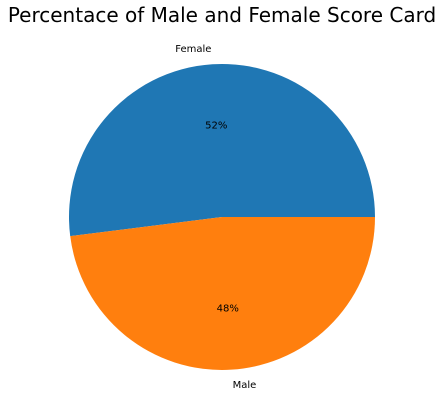  What do you see at coordinates (228, 309) in the screenshot?
I see `percent-label-male: 48%` at bounding box center [228, 309].